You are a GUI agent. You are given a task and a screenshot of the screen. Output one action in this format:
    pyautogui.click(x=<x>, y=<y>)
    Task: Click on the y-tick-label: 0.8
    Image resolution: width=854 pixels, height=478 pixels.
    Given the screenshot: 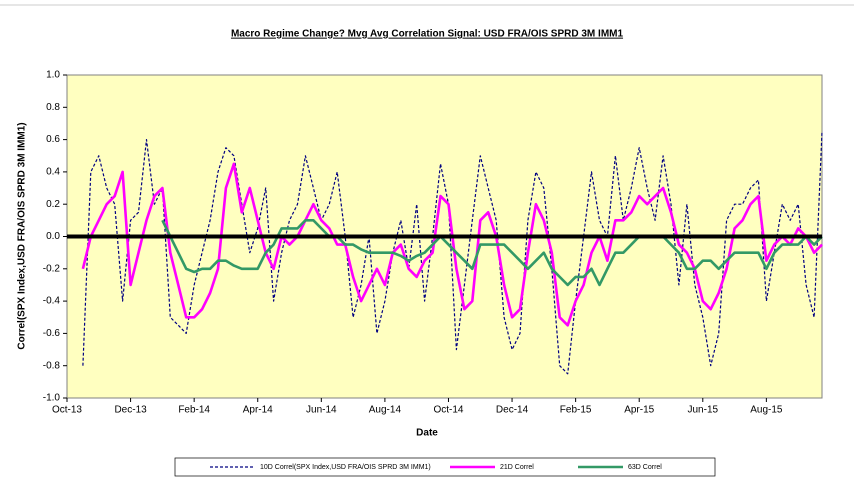 What is the action you would take?
    pyautogui.click(x=53, y=107)
    